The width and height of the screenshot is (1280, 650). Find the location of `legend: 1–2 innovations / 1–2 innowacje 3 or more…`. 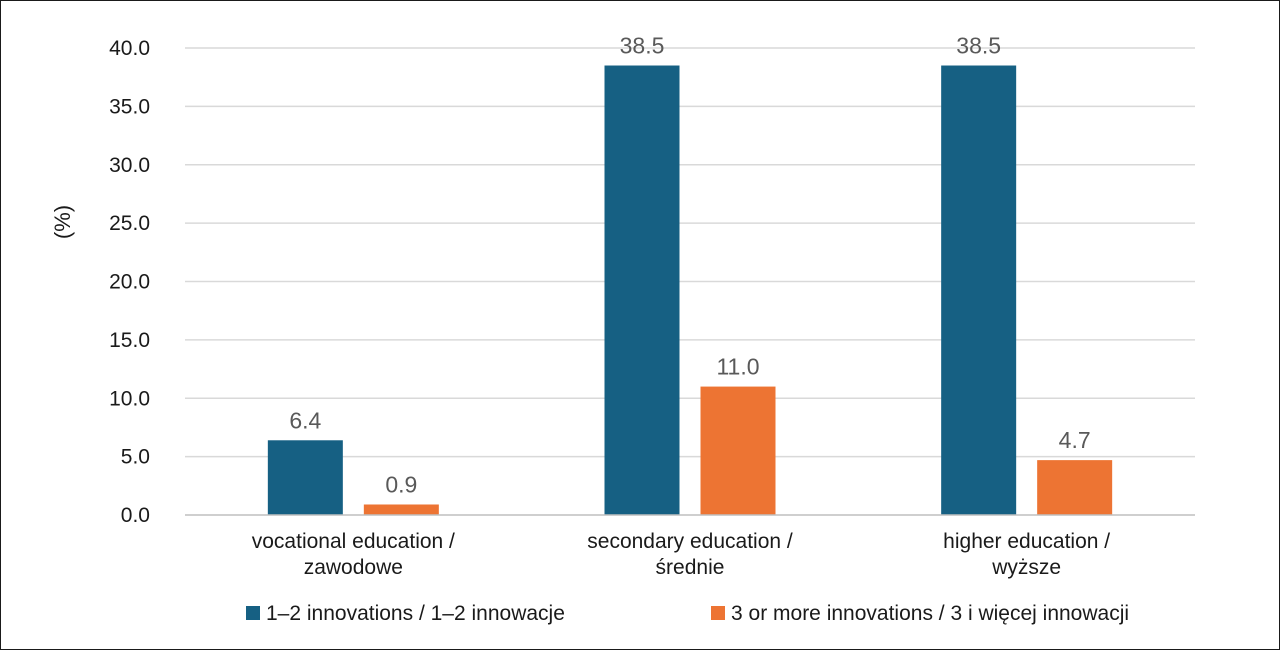

legend: 1–2 innovations / 1–2 innowacje 3 or more… is located at coordinates (687, 613).